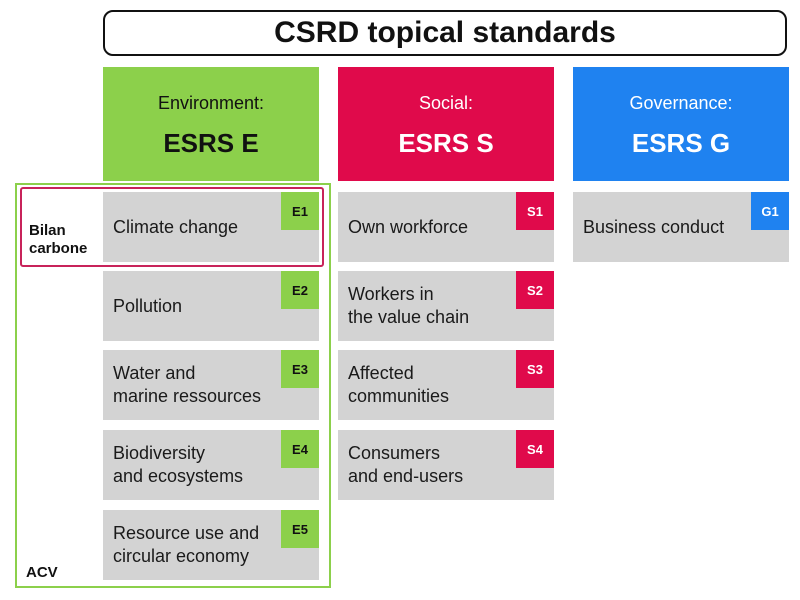 Image resolution: width=800 pixels, height=600 pixels. I want to click on standard-card-e3: Water and marine ressources E3, so click(211, 385).